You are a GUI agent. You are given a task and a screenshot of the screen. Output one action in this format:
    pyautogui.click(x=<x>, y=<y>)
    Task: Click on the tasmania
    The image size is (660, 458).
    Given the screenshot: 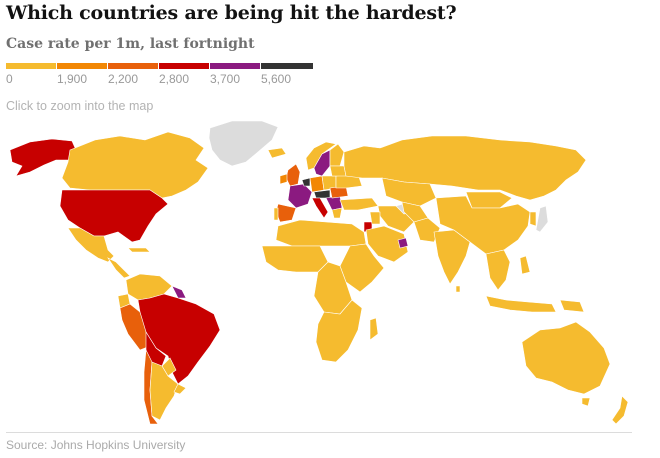 What is the action you would take?
    pyautogui.click(x=586, y=402)
    